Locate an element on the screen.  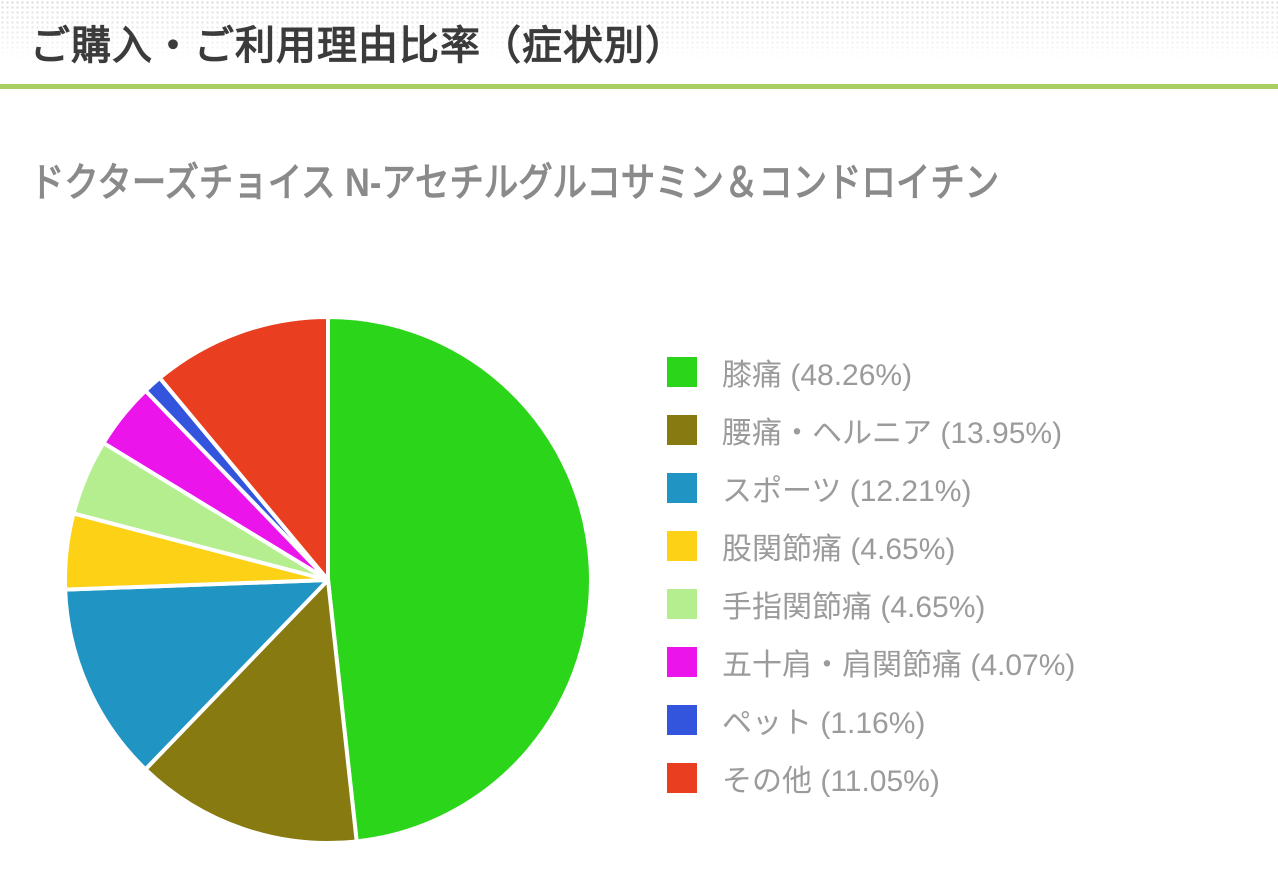
page-header: ご購入・ご利用理由比率（症状別） is located at coordinates (639, 42).